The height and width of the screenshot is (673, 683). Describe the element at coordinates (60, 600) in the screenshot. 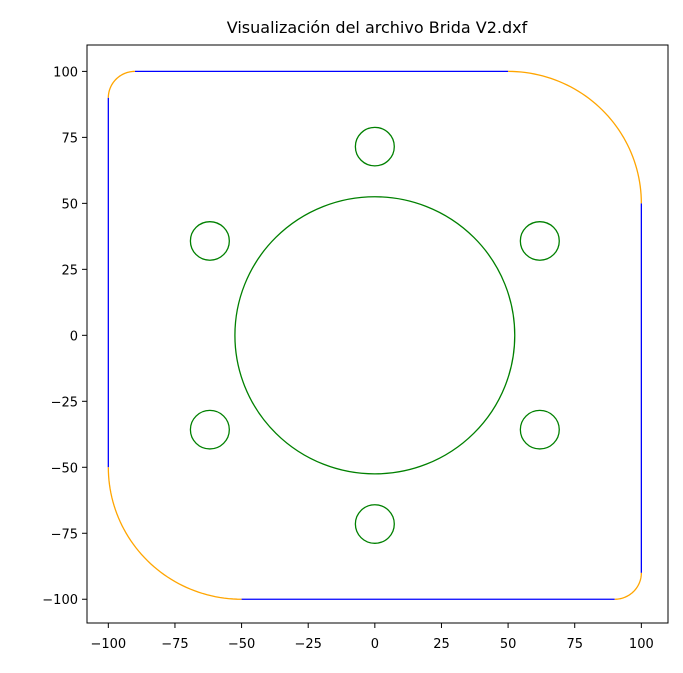

I see `y-tick-label: −100` at that location.